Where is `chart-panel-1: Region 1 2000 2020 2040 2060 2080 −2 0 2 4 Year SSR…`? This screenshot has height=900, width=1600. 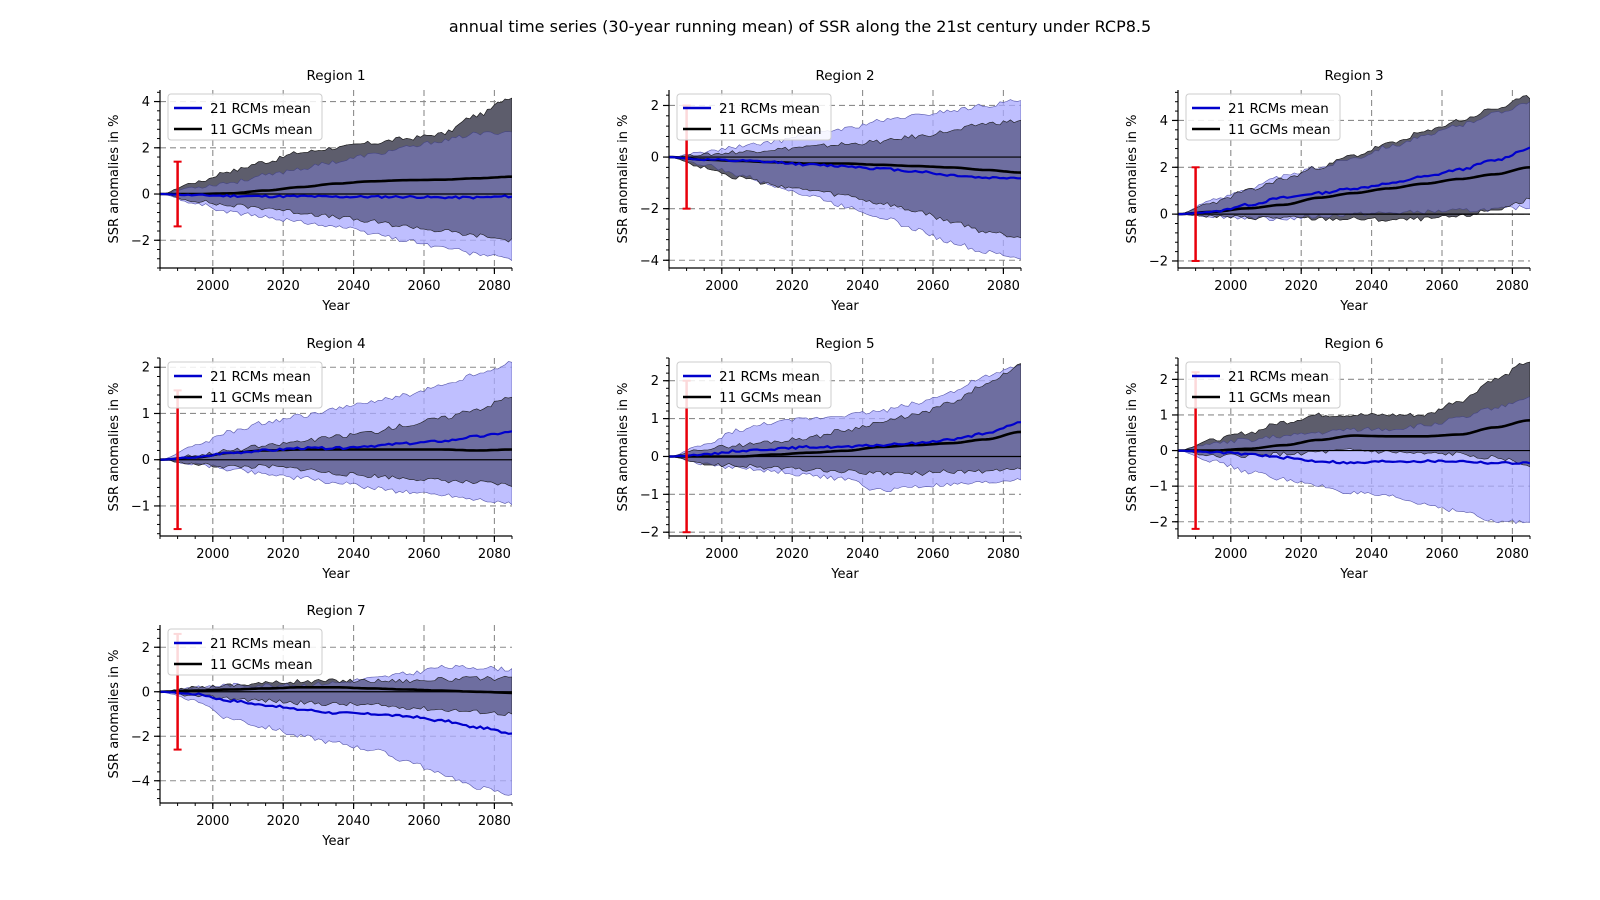 chart-panel-1: Region 1 2000 2020 2040 2060 2080 −2 0 2 4 Year SSR… is located at coordinates (310, 191).